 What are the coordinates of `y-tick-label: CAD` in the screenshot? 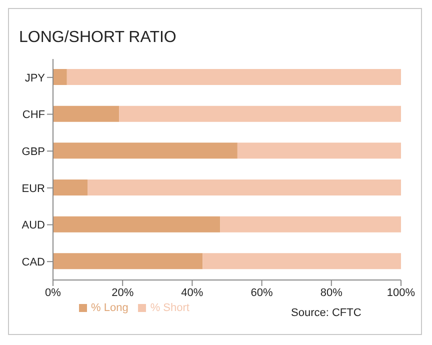 It's located at (34, 262).